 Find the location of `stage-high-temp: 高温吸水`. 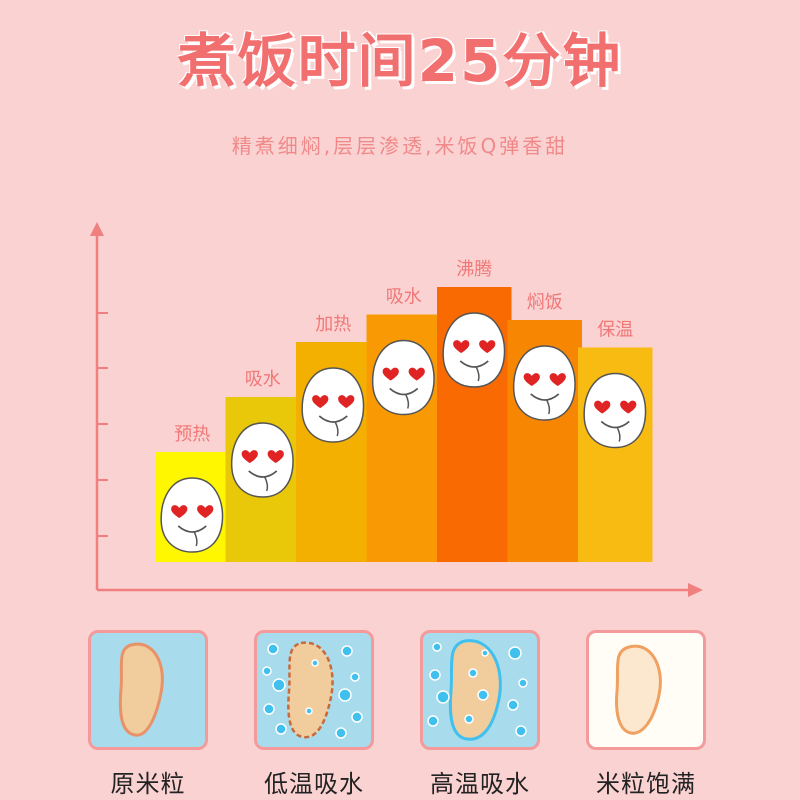

stage-high-temp: 高温吸水 is located at coordinates (480, 714).